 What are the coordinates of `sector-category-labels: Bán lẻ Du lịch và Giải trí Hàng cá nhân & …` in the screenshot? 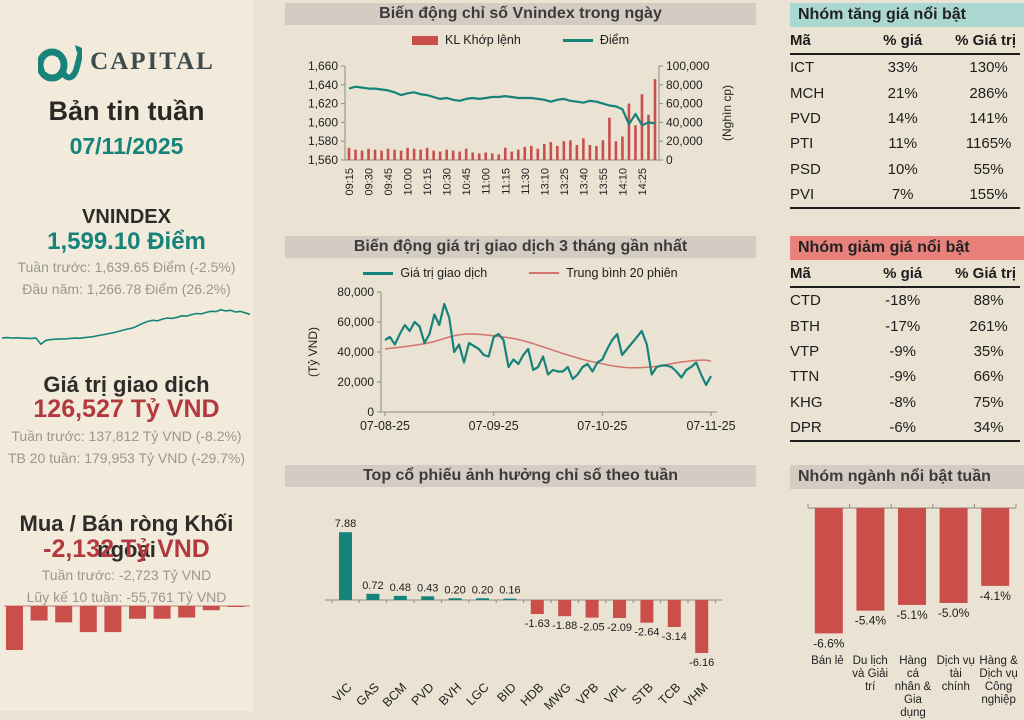 It's located at (913, 687).